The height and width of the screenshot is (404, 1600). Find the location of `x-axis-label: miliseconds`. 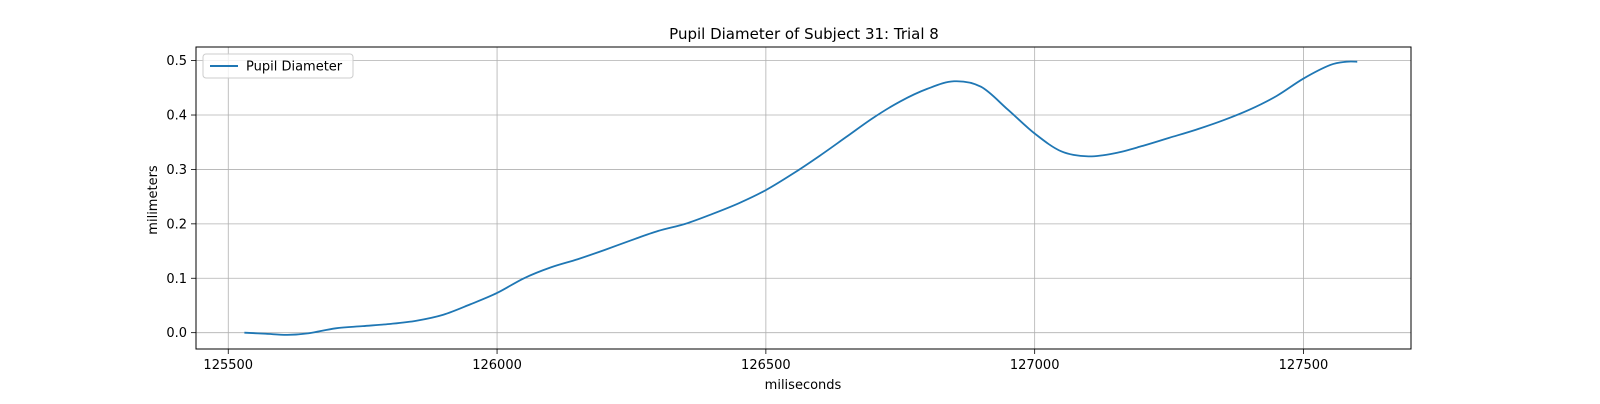

x-axis-label: miliseconds is located at coordinates (803, 385).